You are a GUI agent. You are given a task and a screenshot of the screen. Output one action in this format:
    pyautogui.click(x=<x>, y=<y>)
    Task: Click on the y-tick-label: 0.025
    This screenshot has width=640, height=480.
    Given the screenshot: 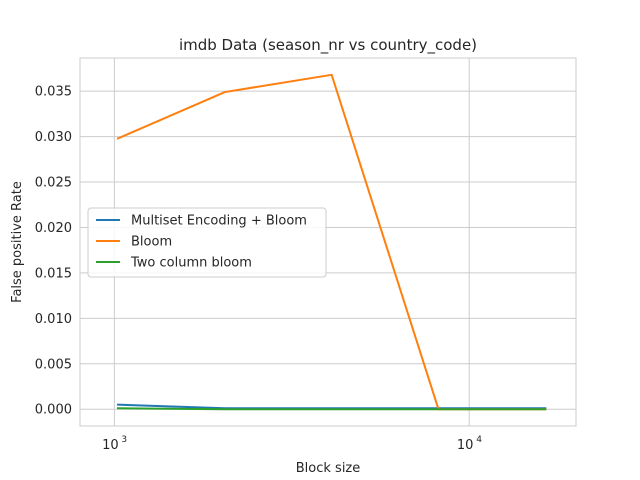 What is the action you would take?
    pyautogui.click(x=53, y=183)
    